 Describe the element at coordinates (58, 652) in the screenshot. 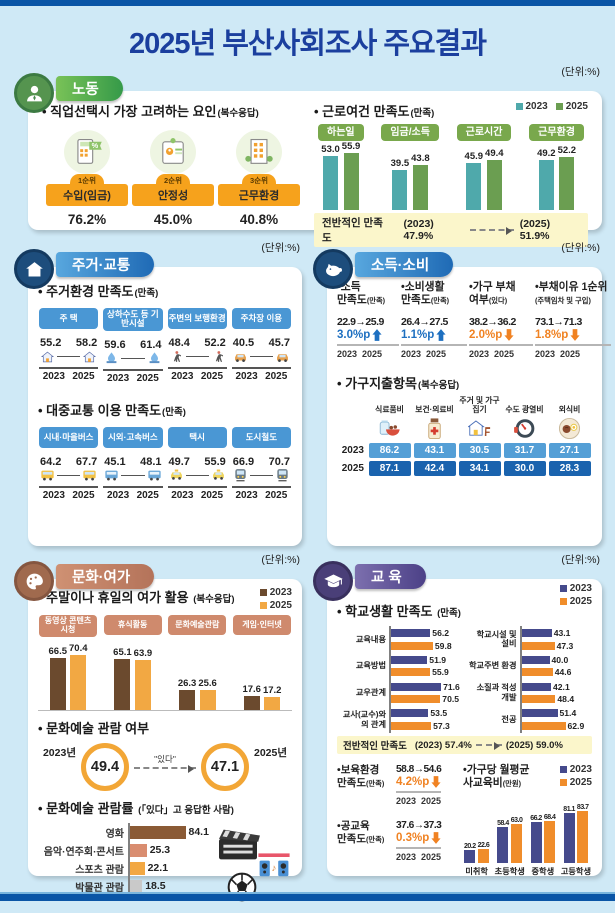

I see `value-label: 66.5` at that location.